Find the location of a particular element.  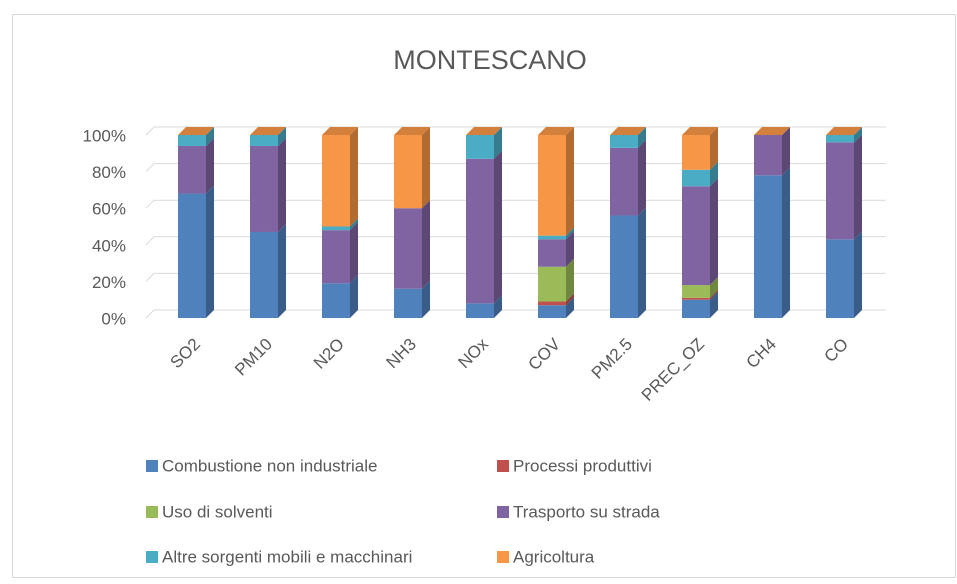

legend-label: Trasporto su strada is located at coordinates (586, 511).